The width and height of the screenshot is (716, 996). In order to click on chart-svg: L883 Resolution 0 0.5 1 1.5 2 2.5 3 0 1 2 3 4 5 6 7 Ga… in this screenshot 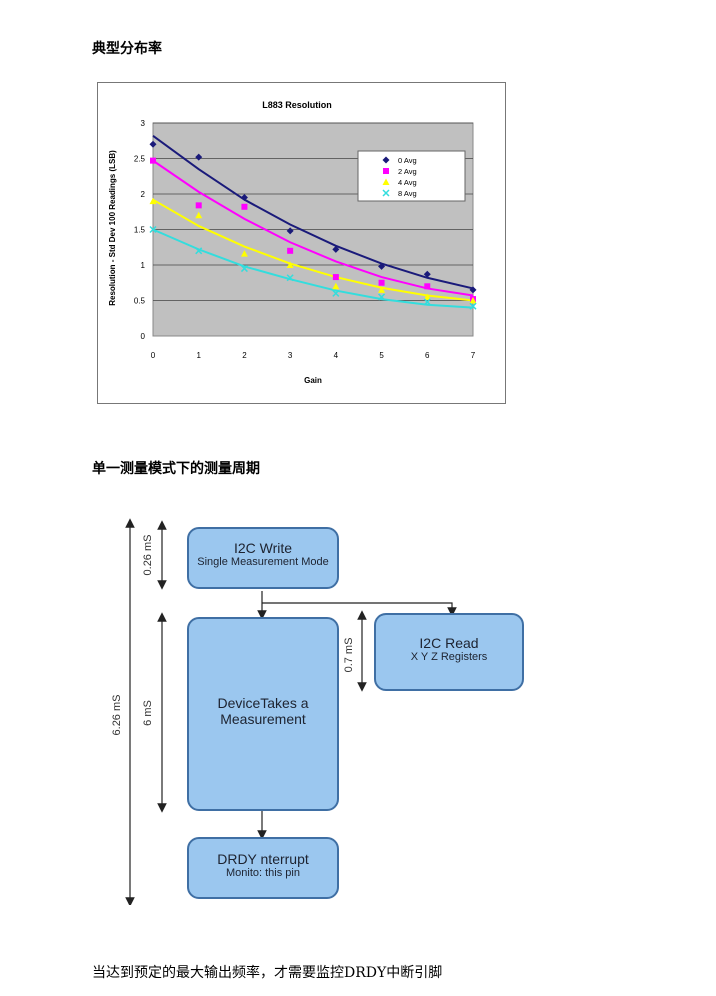, I will do `click(292, 242)`.